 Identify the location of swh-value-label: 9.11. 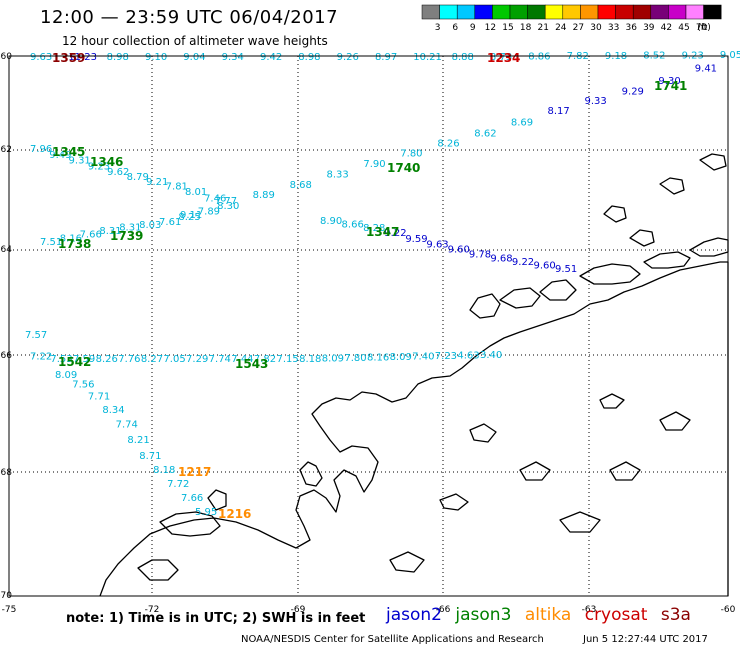
(191, 215).